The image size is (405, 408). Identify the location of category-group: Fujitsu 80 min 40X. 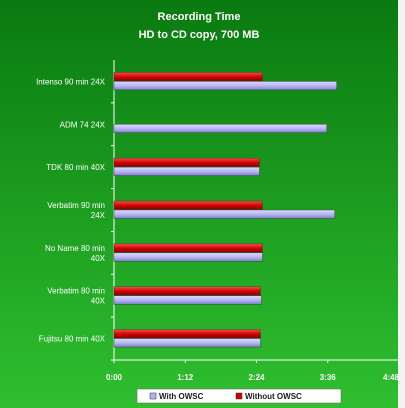
(150, 345).